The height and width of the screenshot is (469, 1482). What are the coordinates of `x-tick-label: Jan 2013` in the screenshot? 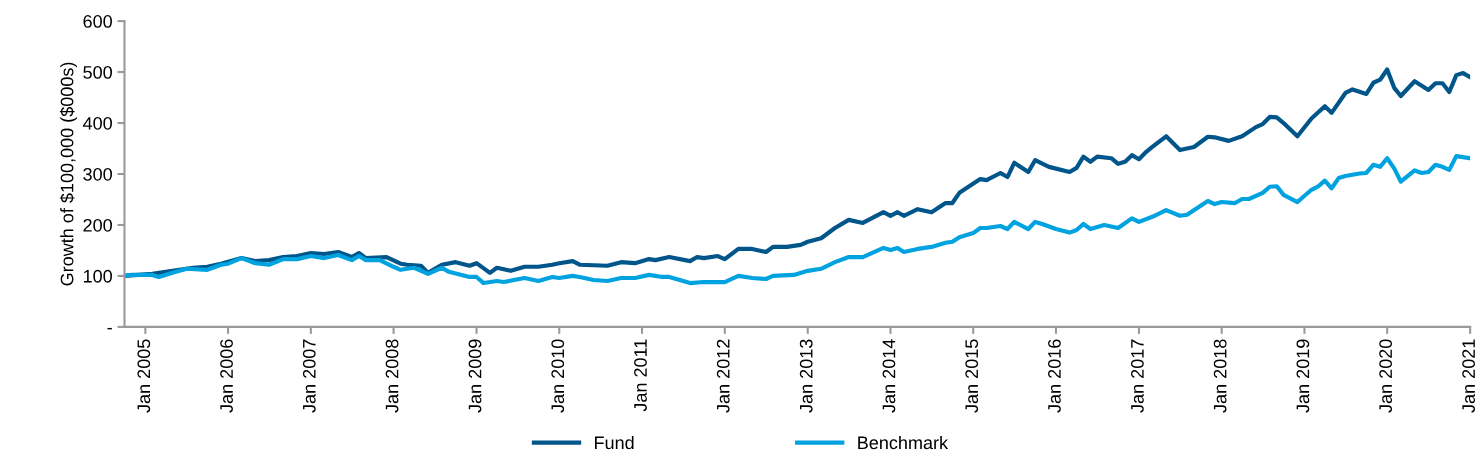 It's located at (806, 376).